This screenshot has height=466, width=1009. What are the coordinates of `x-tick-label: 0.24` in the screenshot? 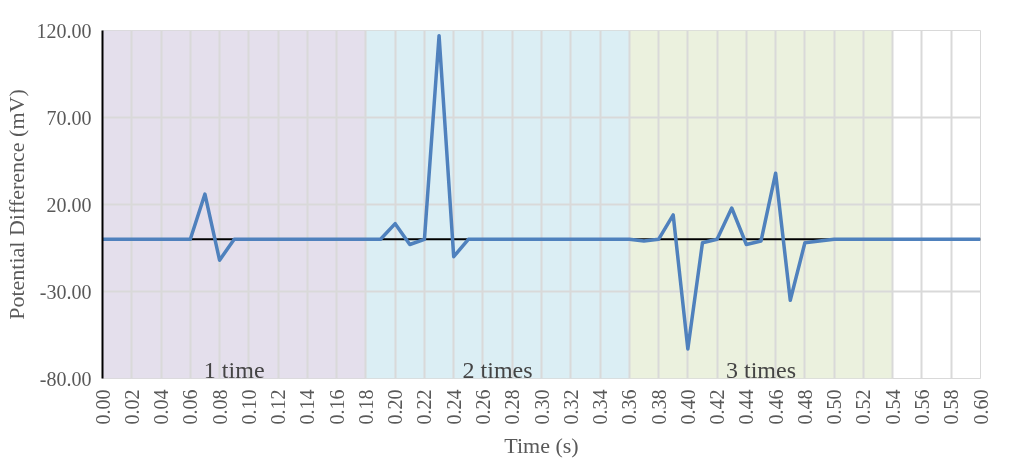 It's located at (453, 407).